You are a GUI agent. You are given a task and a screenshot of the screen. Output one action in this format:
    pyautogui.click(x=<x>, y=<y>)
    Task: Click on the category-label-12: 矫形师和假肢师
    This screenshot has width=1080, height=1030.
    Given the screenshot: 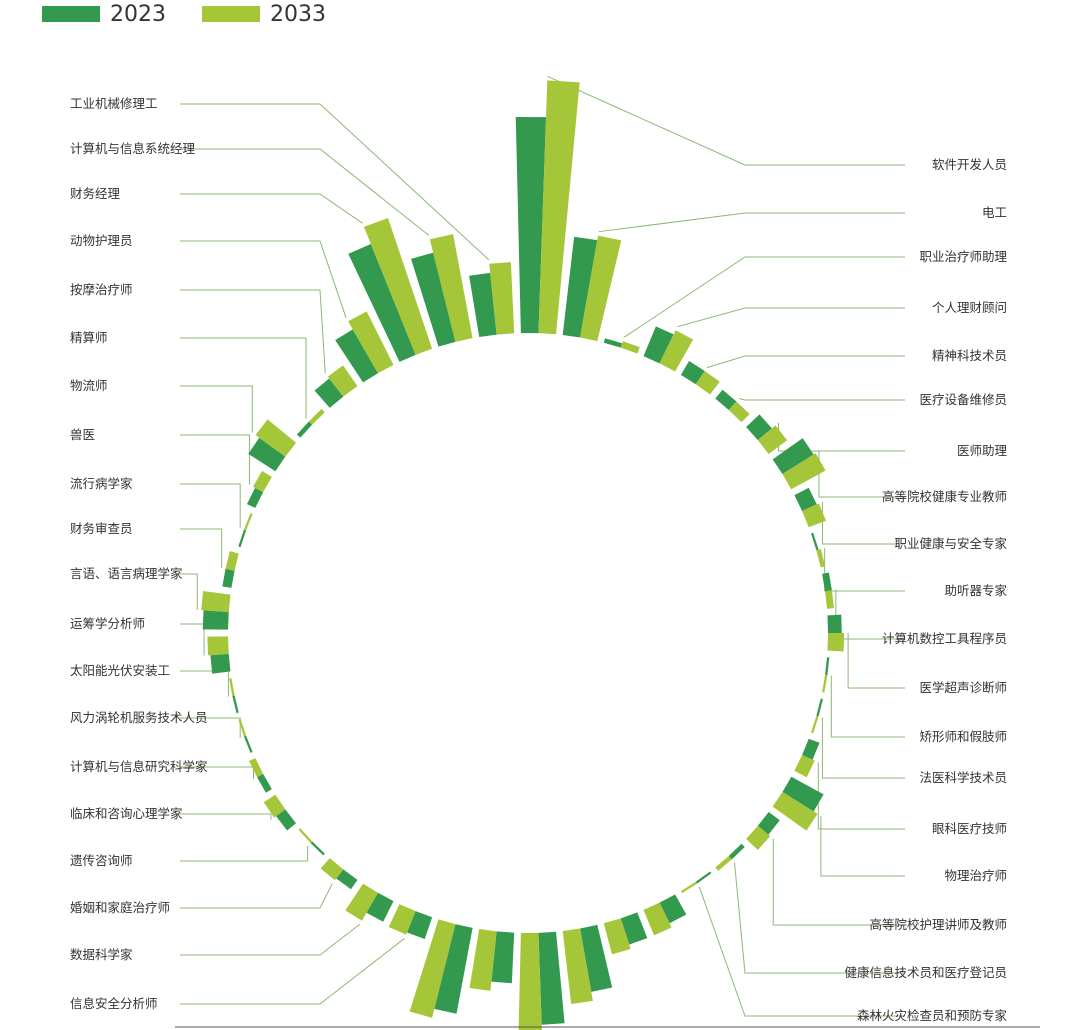 What is the action you would take?
    pyautogui.click(x=963, y=736)
    